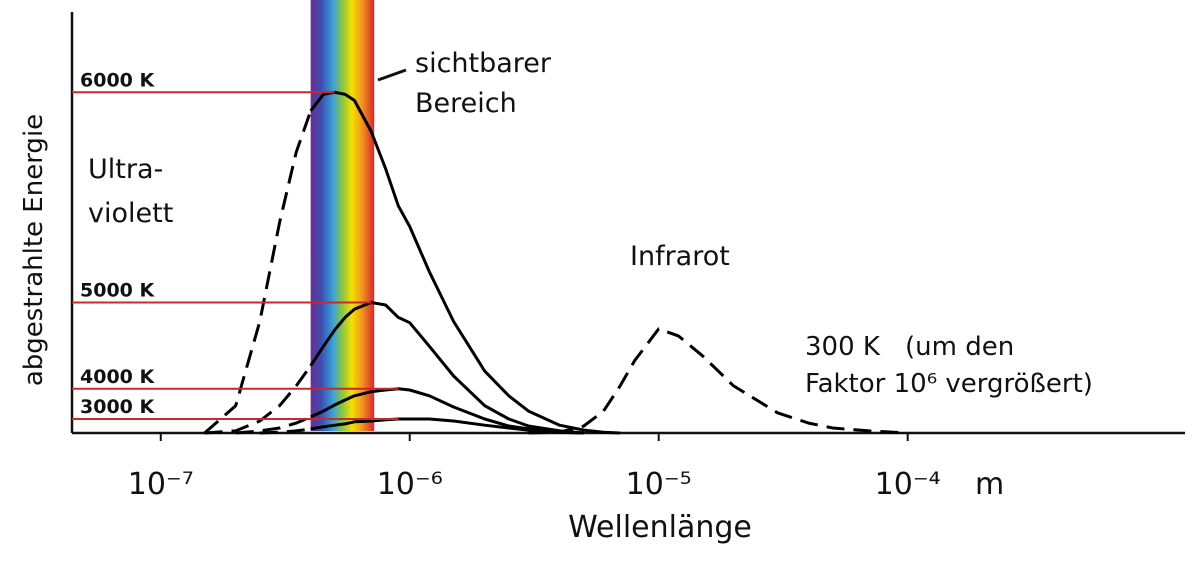  Describe the element at coordinates (660, 527) in the screenshot. I see `x-axis-label: Wellenlänge` at that location.